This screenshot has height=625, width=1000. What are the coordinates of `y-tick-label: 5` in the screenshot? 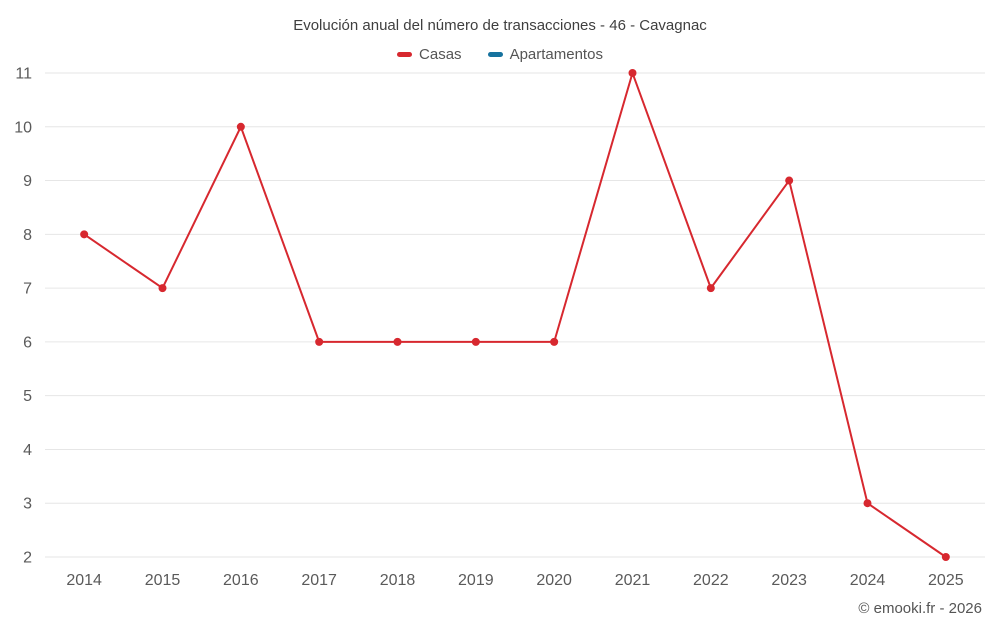 It's located at (27, 396).